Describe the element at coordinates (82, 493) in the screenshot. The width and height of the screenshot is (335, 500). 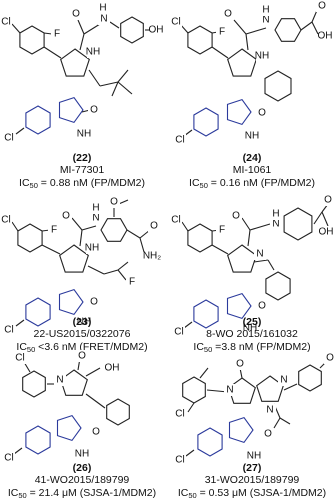
I see `ic50: IC50 = 21.4 μM (SJSA-1/MDM2)` at that location.